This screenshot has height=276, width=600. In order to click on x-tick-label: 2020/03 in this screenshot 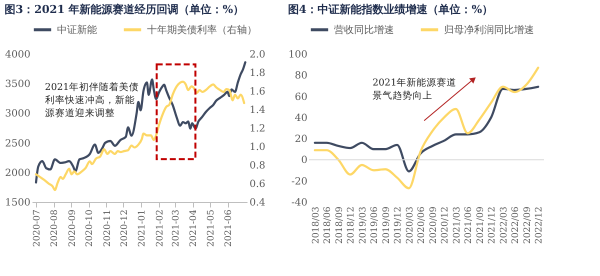, I will do `click(410, 225)`.